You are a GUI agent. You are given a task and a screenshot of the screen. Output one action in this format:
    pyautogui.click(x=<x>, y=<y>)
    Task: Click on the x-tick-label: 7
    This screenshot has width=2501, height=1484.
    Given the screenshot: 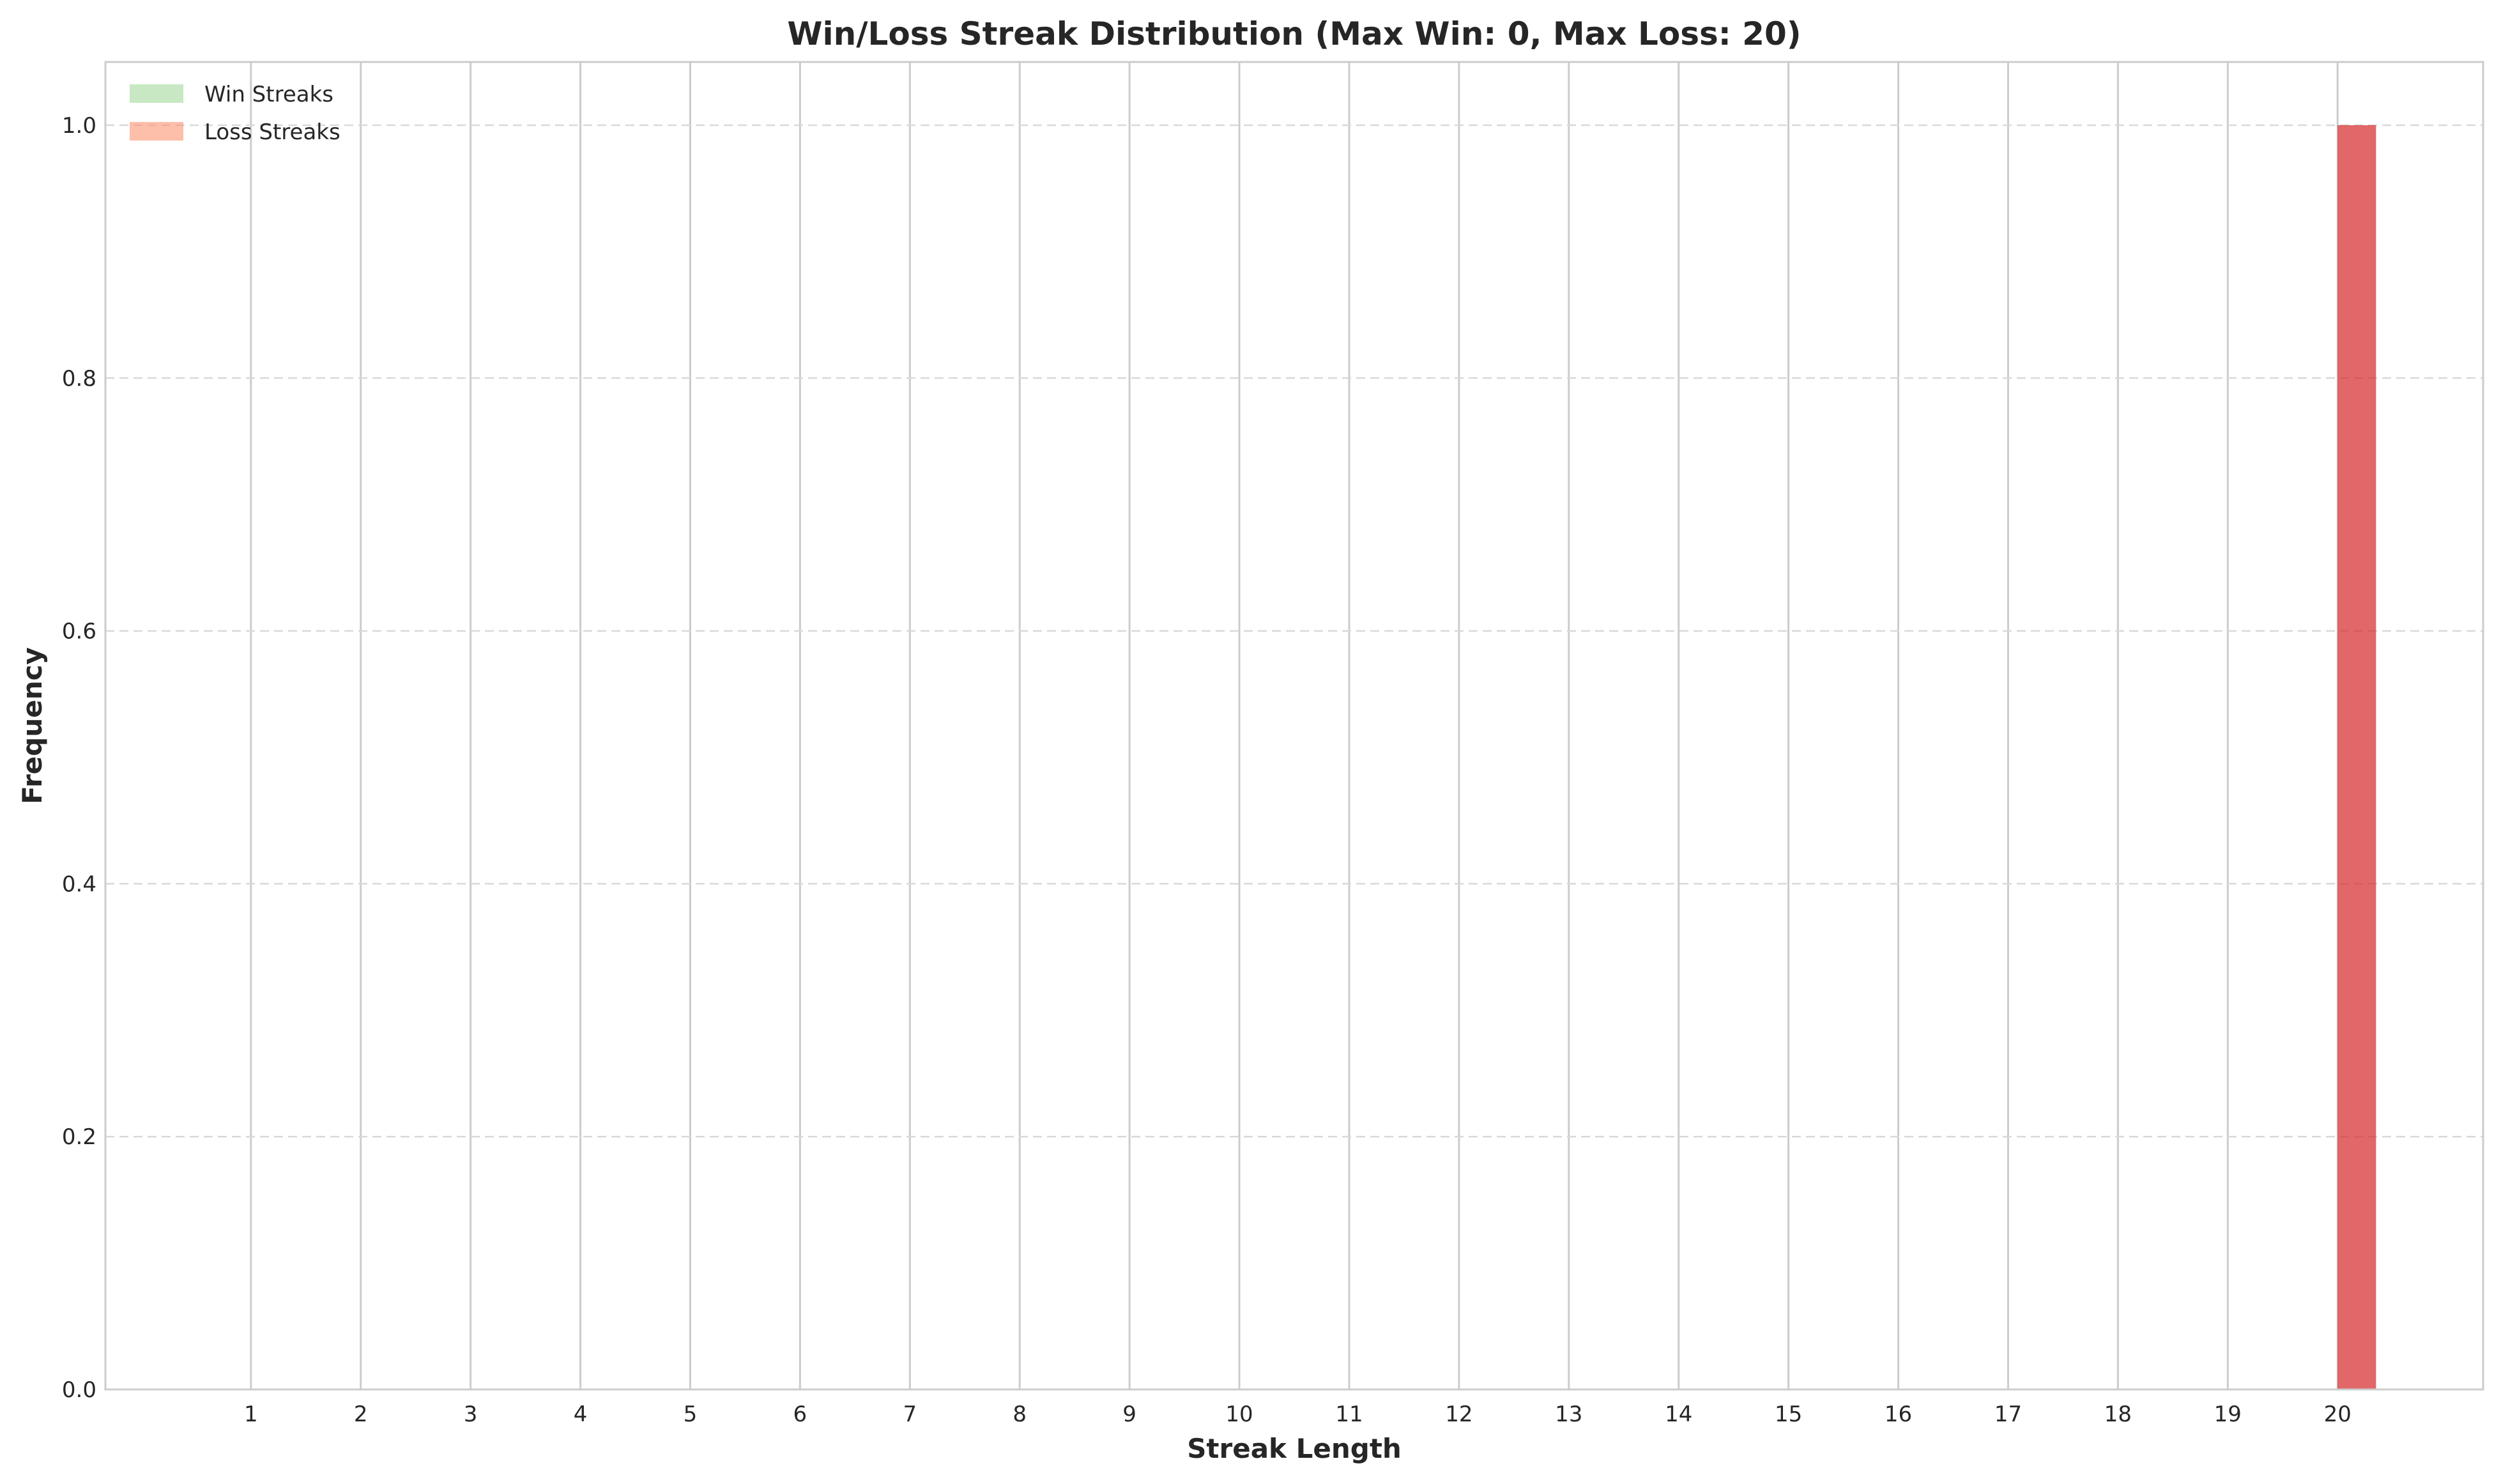 What is the action you would take?
    pyautogui.click(x=910, y=1414)
    